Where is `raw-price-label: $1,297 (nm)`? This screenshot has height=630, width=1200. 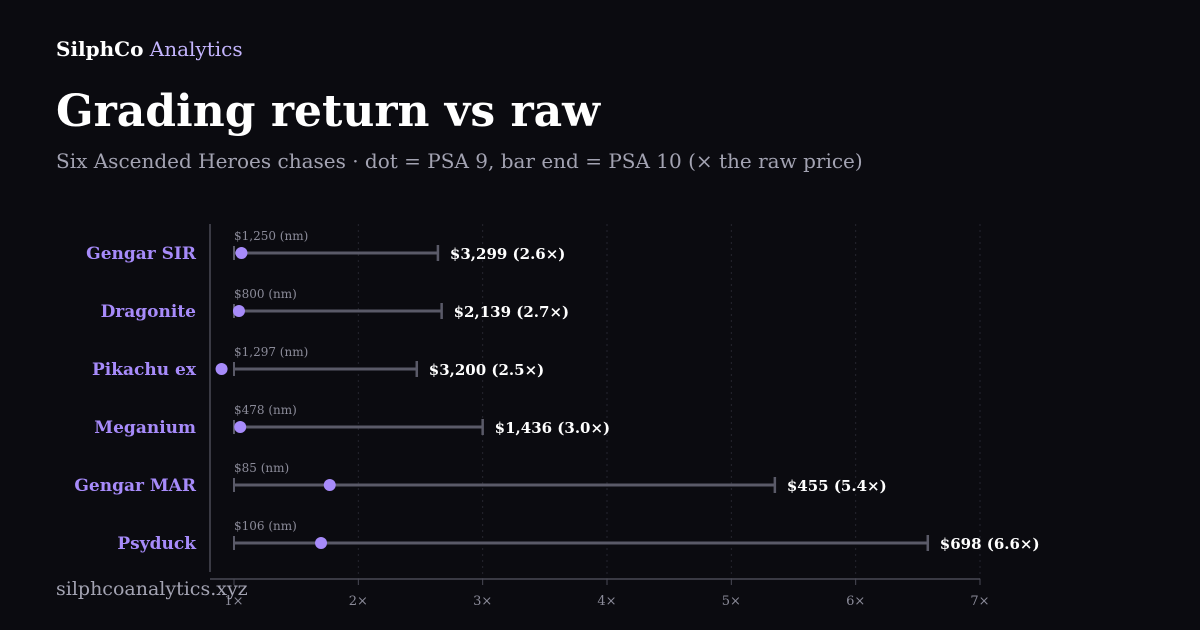
raw-price-label: $1,297 (nm) is located at coordinates (271, 352).